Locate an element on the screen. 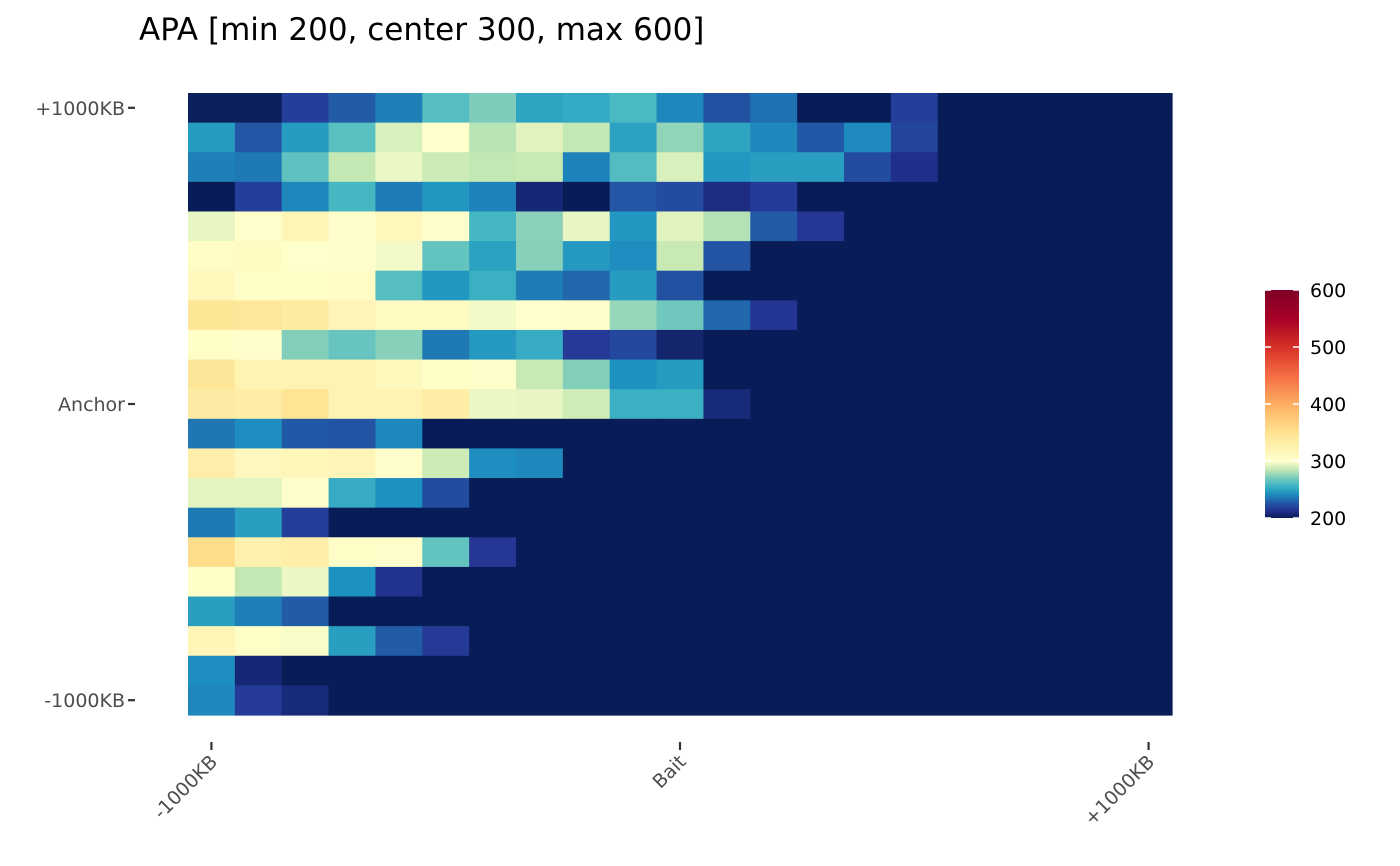 This screenshot has height=866, width=1400. colorbar-tick-label: 500 is located at coordinates (1328, 348).